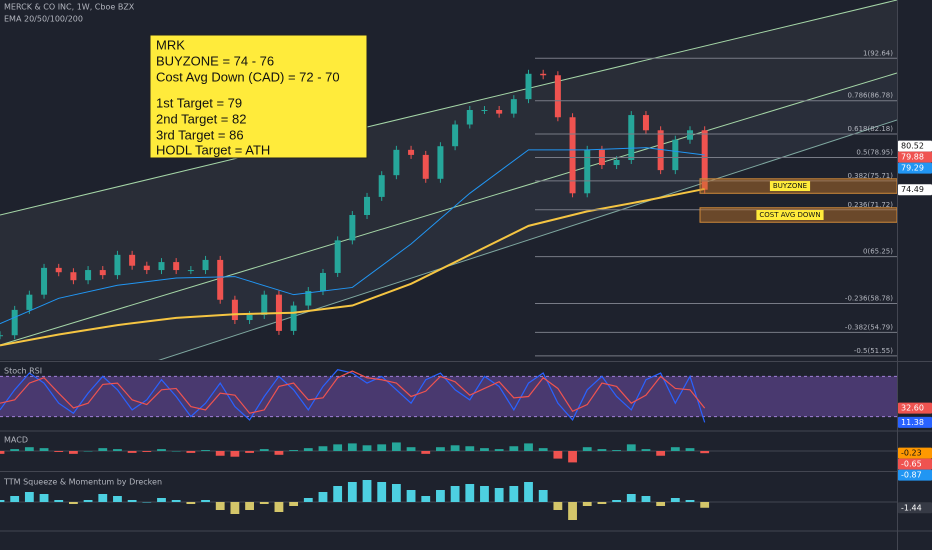  Describe the element at coordinates (912, 422) in the screenshot. I see `price-tag-label: 11.38` at that location.